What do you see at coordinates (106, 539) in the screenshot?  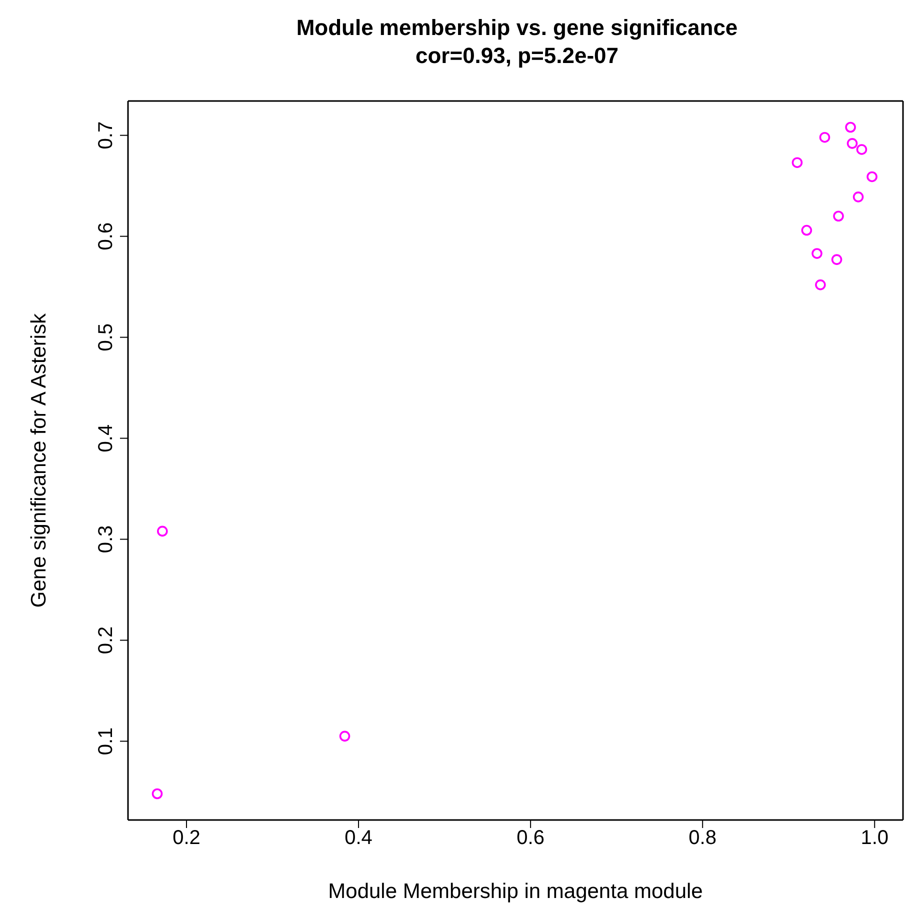 I see `y-tick-label: 0.3` at bounding box center [106, 539].